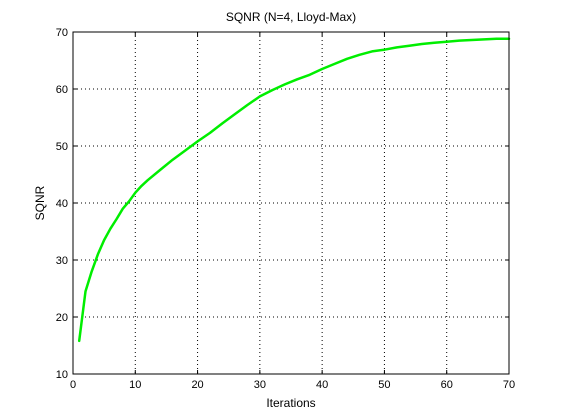 The image size is (561, 420). What do you see at coordinates (291, 17) in the screenshot?
I see `chart-title: SQNR (N=4, Lloyd-Max)` at bounding box center [291, 17].